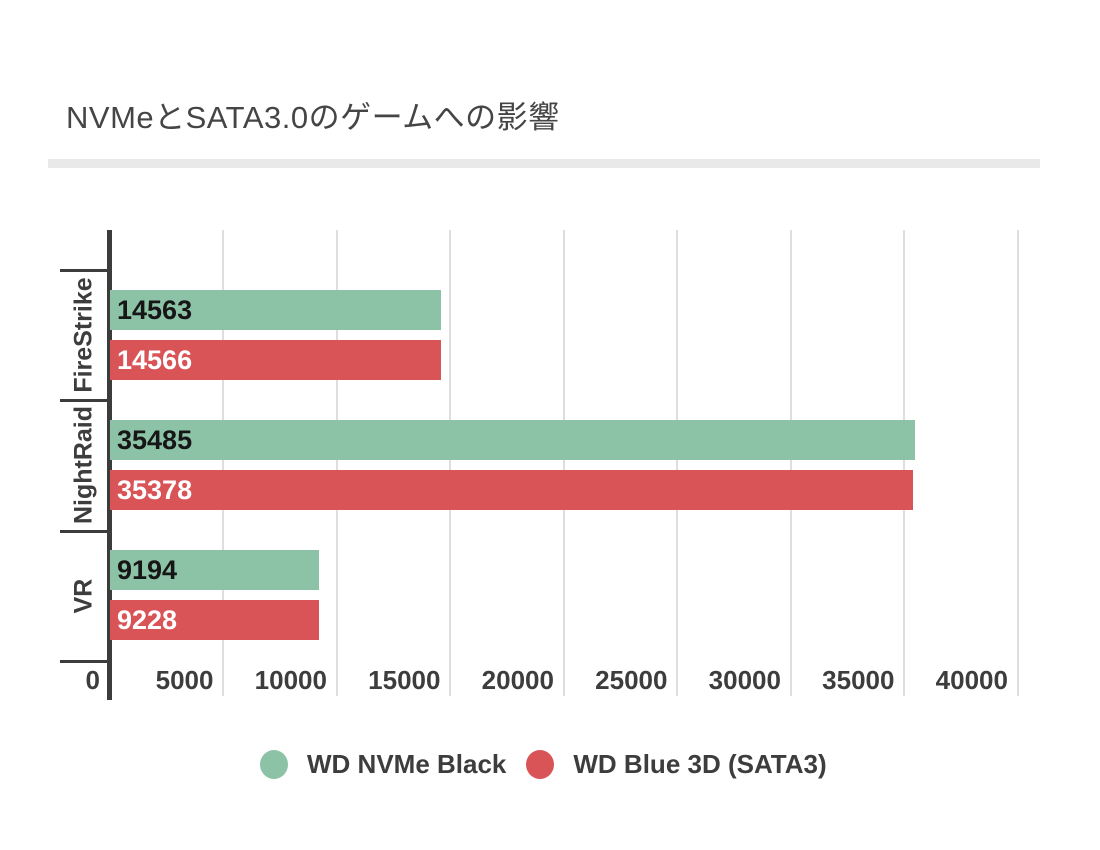 The image size is (1100, 850). What do you see at coordinates (275, 310) in the screenshot?
I see `bar-firestrike-series-1: 14563` at bounding box center [275, 310].